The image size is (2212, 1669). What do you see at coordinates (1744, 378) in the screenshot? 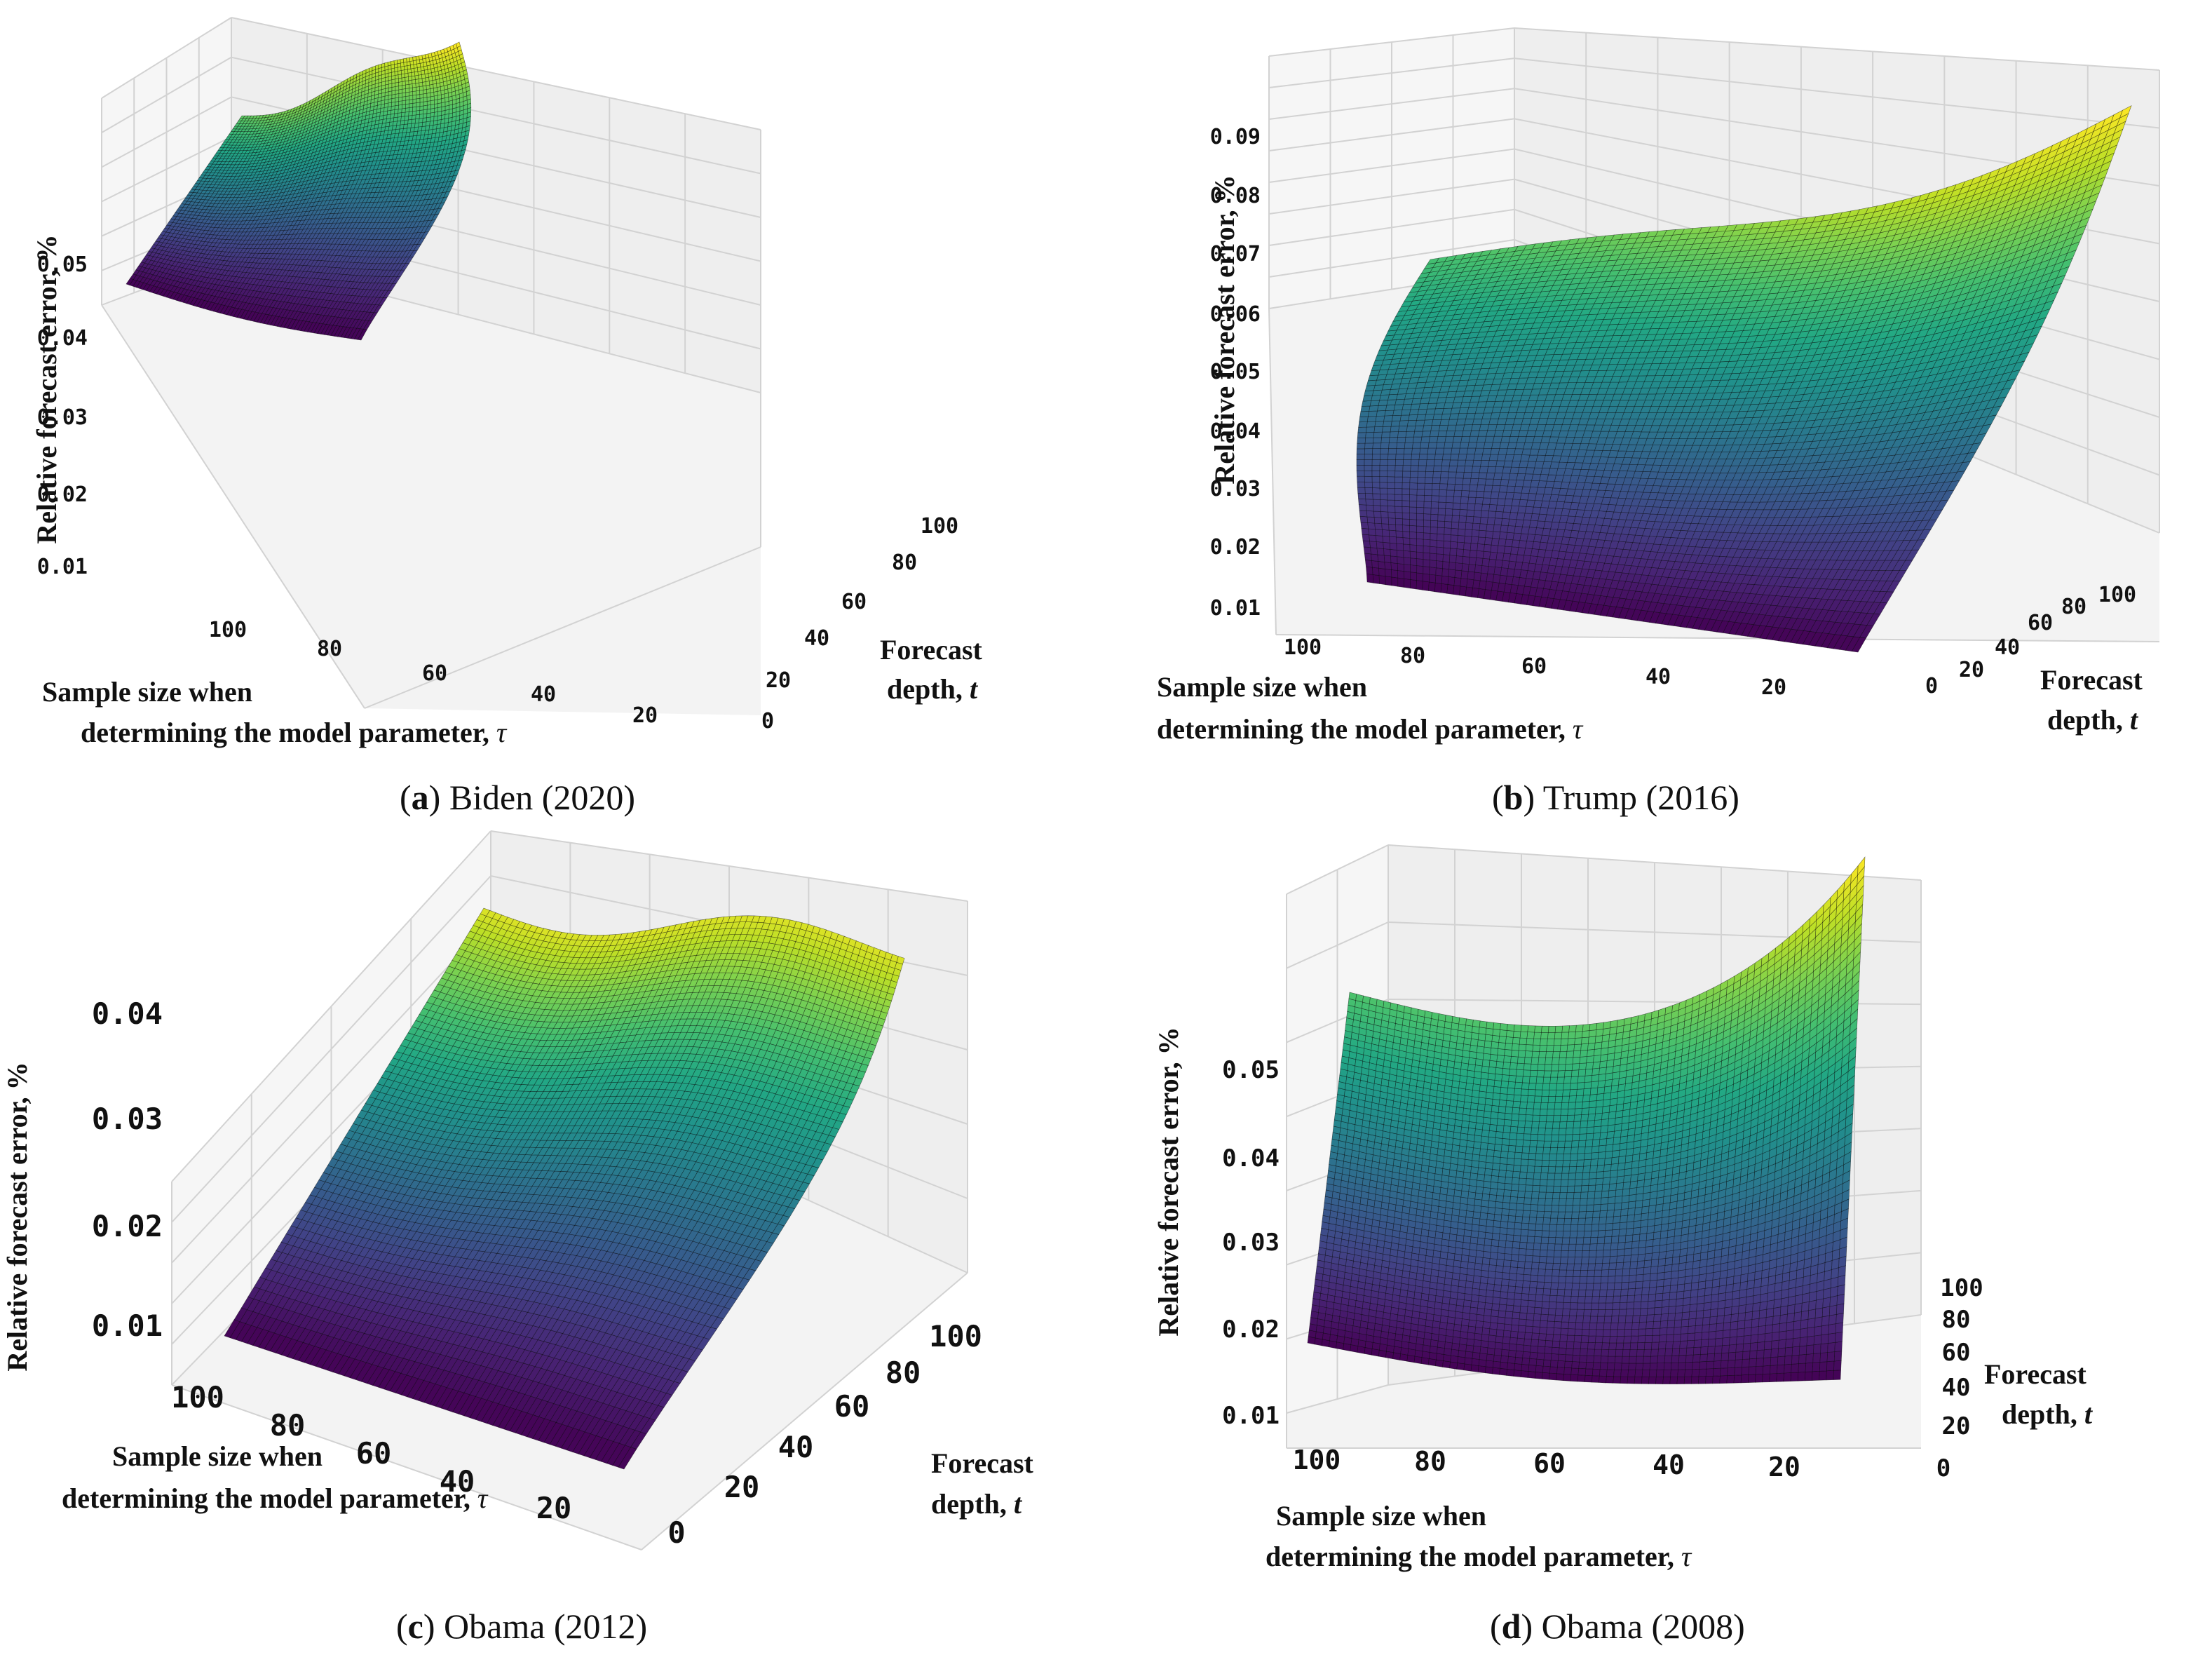
I see `surface-b` at bounding box center [1744, 378].